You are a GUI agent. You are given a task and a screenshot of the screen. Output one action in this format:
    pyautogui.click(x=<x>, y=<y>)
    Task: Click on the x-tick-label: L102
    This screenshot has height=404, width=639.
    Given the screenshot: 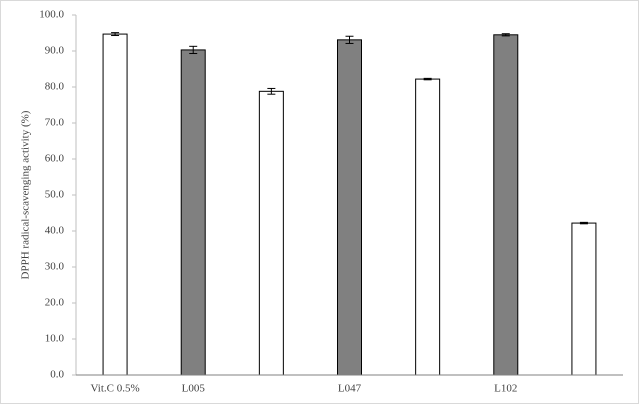 What is the action you would take?
    pyautogui.click(x=505, y=389)
    